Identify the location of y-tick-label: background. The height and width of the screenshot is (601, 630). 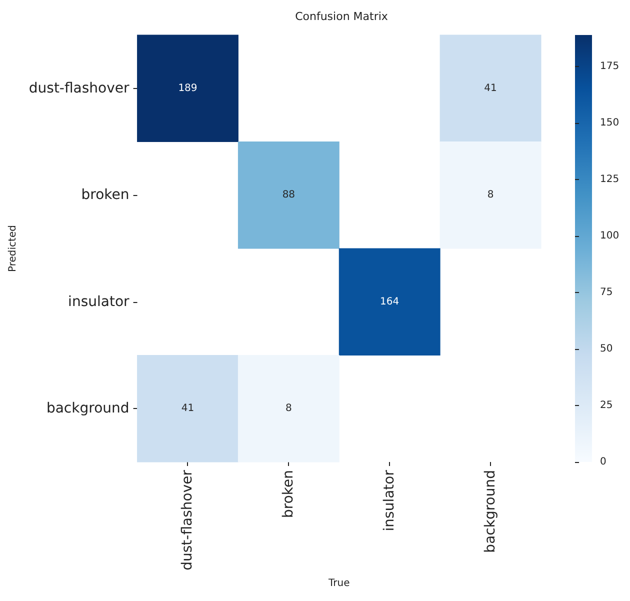
(88, 408).